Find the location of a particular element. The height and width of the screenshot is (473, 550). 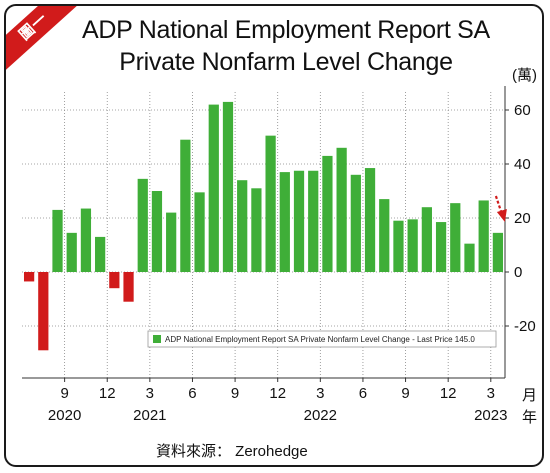

y-tick-label: -20 is located at coordinates (525, 326).